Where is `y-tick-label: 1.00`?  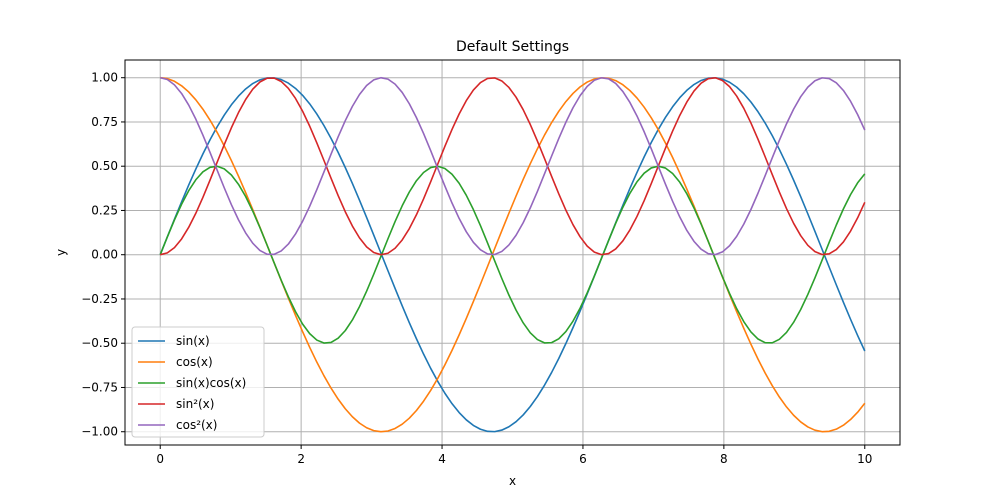
y-tick-label: 1.00 is located at coordinates (104, 78).